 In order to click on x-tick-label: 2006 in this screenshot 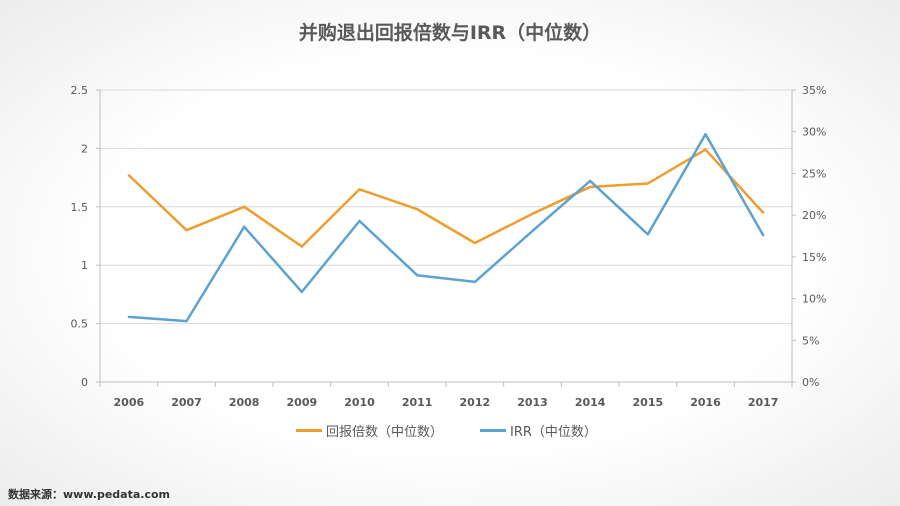, I will do `click(129, 402)`.